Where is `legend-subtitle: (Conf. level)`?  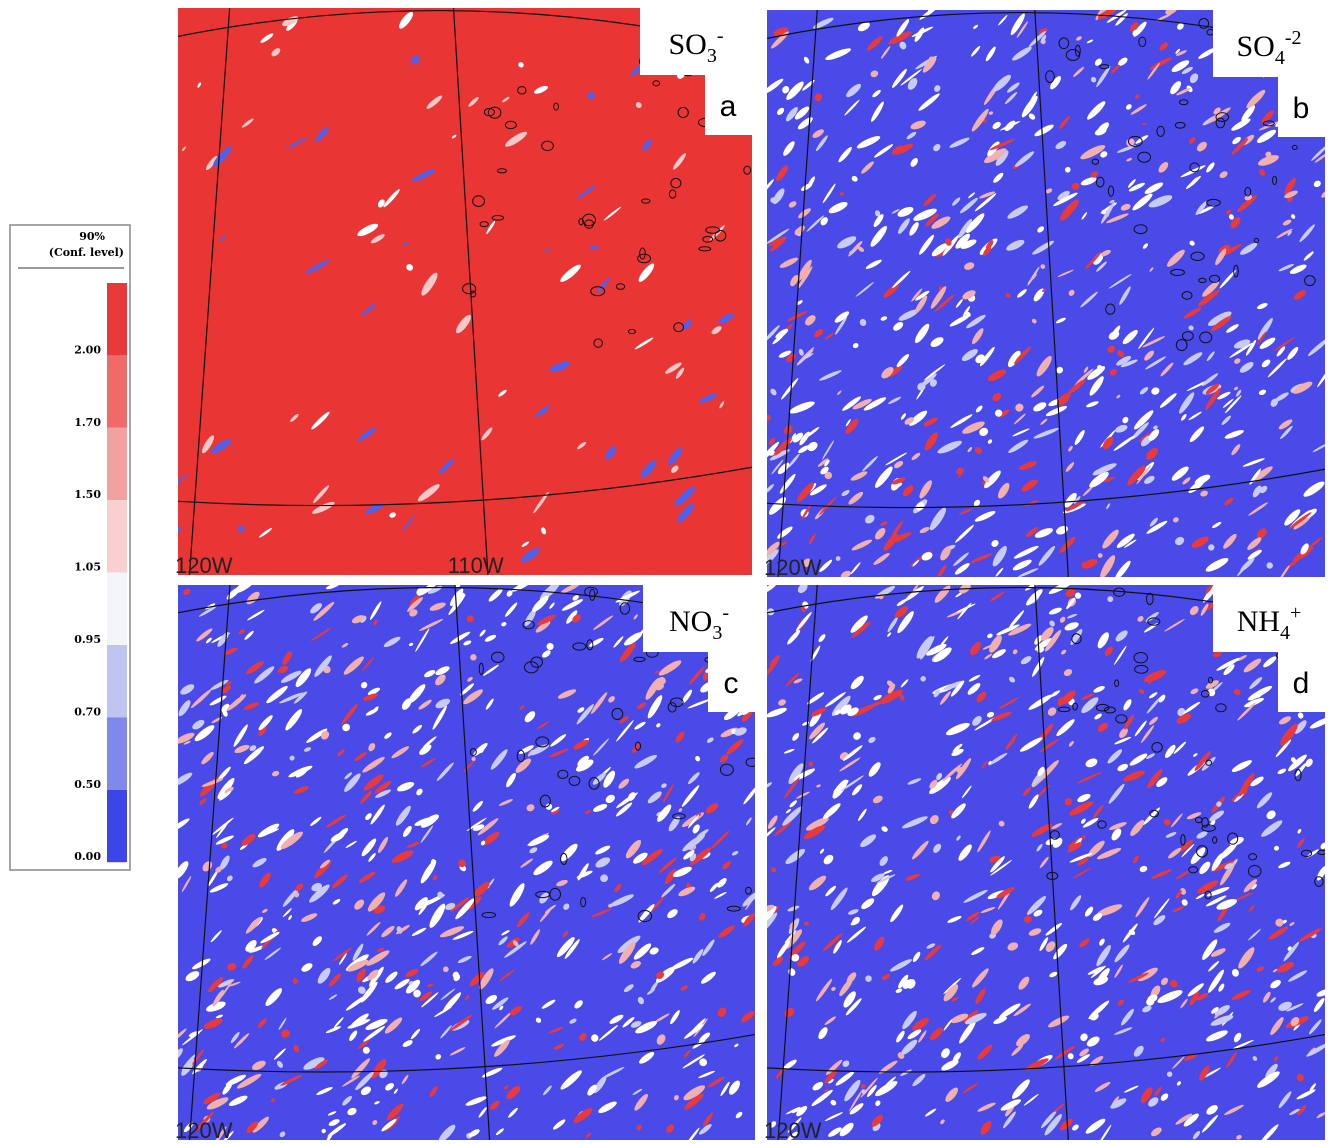
legend-subtitle: (Conf. level) is located at coordinates (86, 252).